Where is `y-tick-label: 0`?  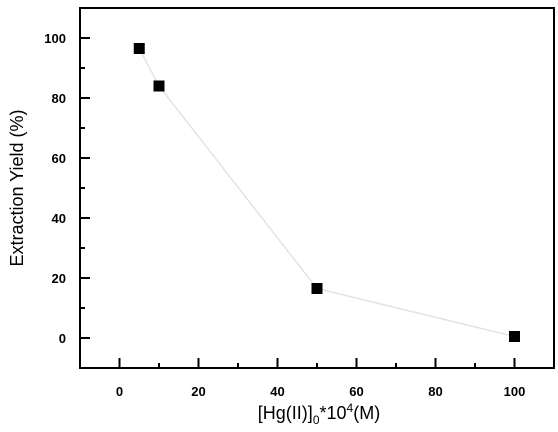 y-tick-label: 0 is located at coordinates (62, 338).